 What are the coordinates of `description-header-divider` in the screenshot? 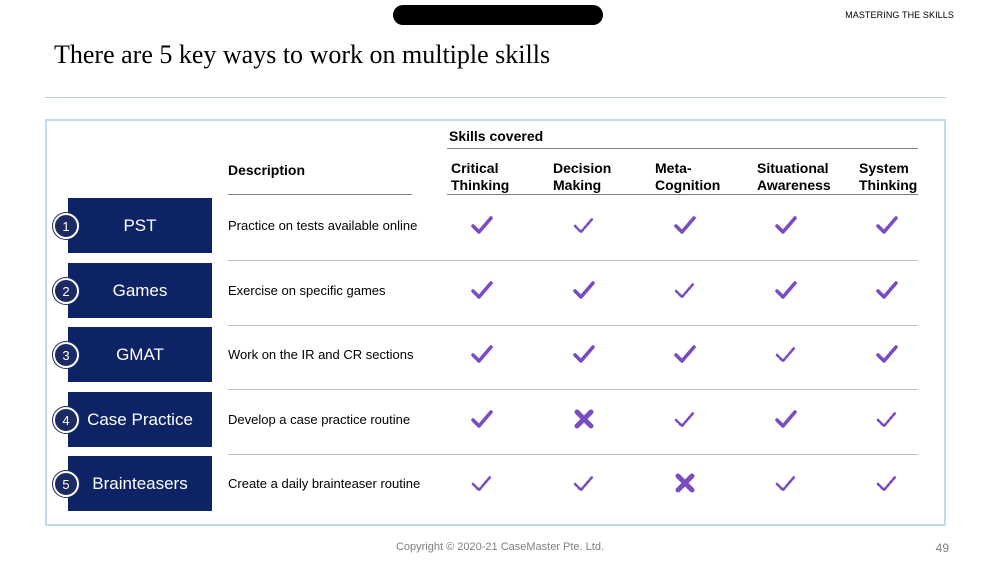 It's located at (320, 194).